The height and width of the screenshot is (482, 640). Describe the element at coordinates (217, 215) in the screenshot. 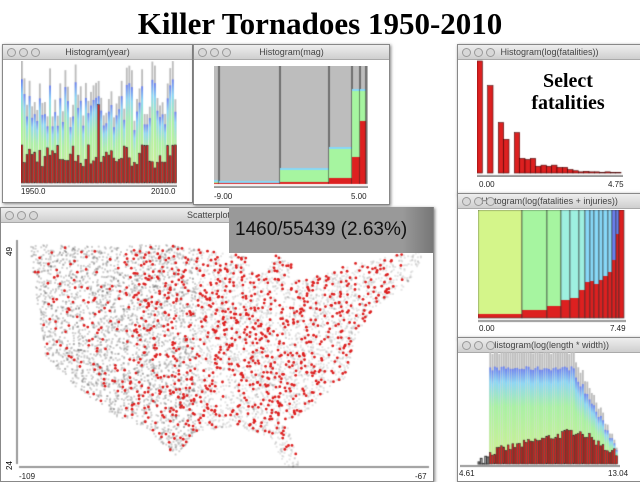

I see `window-title: Scatterplot(x: s` at that location.